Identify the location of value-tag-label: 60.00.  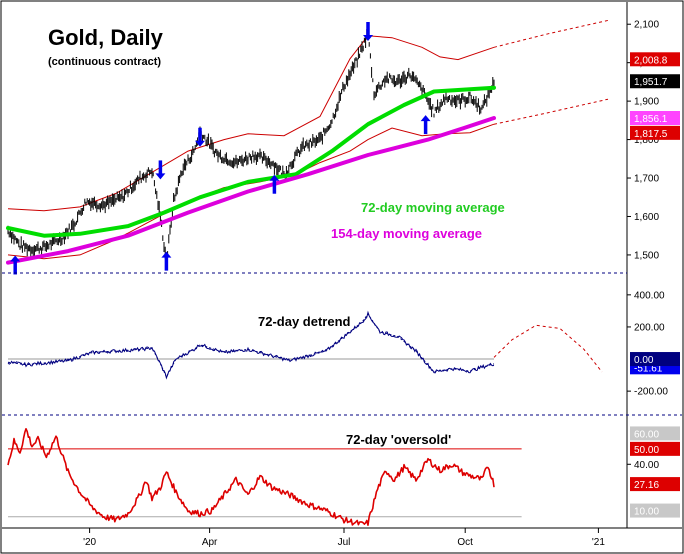
(646, 434).